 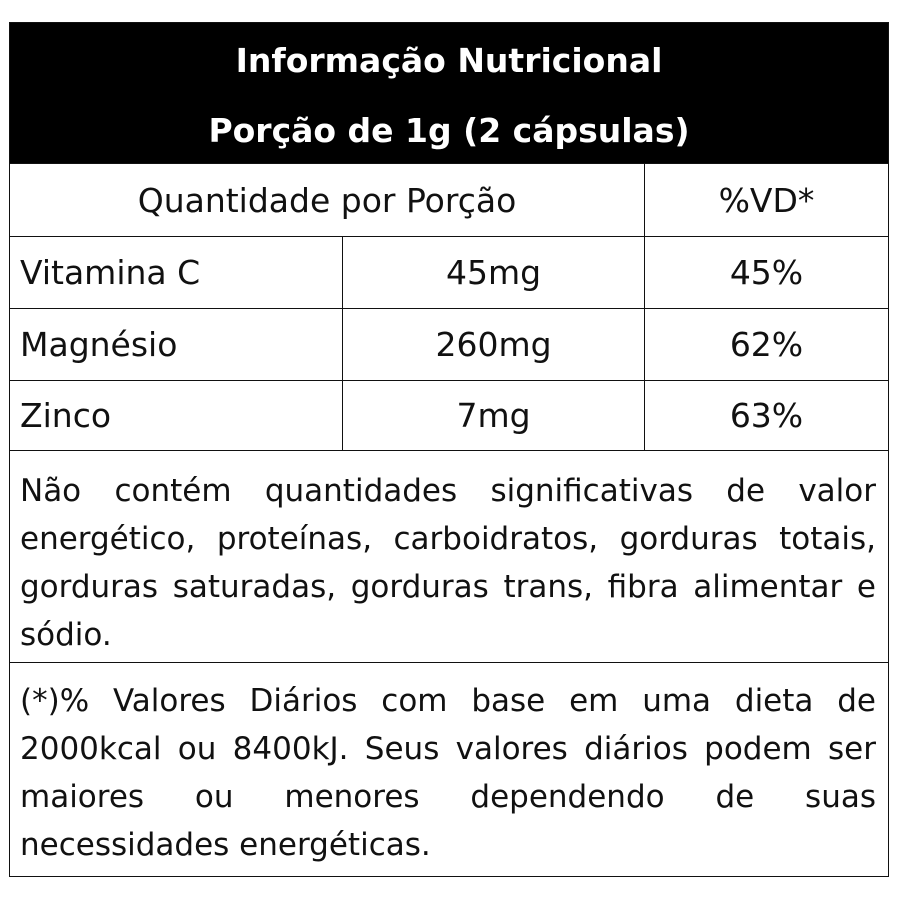 What do you see at coordinates (66, 415) in the screenshot?
I see `nutrient-name: Zinco` at bounding box center [66, 415].